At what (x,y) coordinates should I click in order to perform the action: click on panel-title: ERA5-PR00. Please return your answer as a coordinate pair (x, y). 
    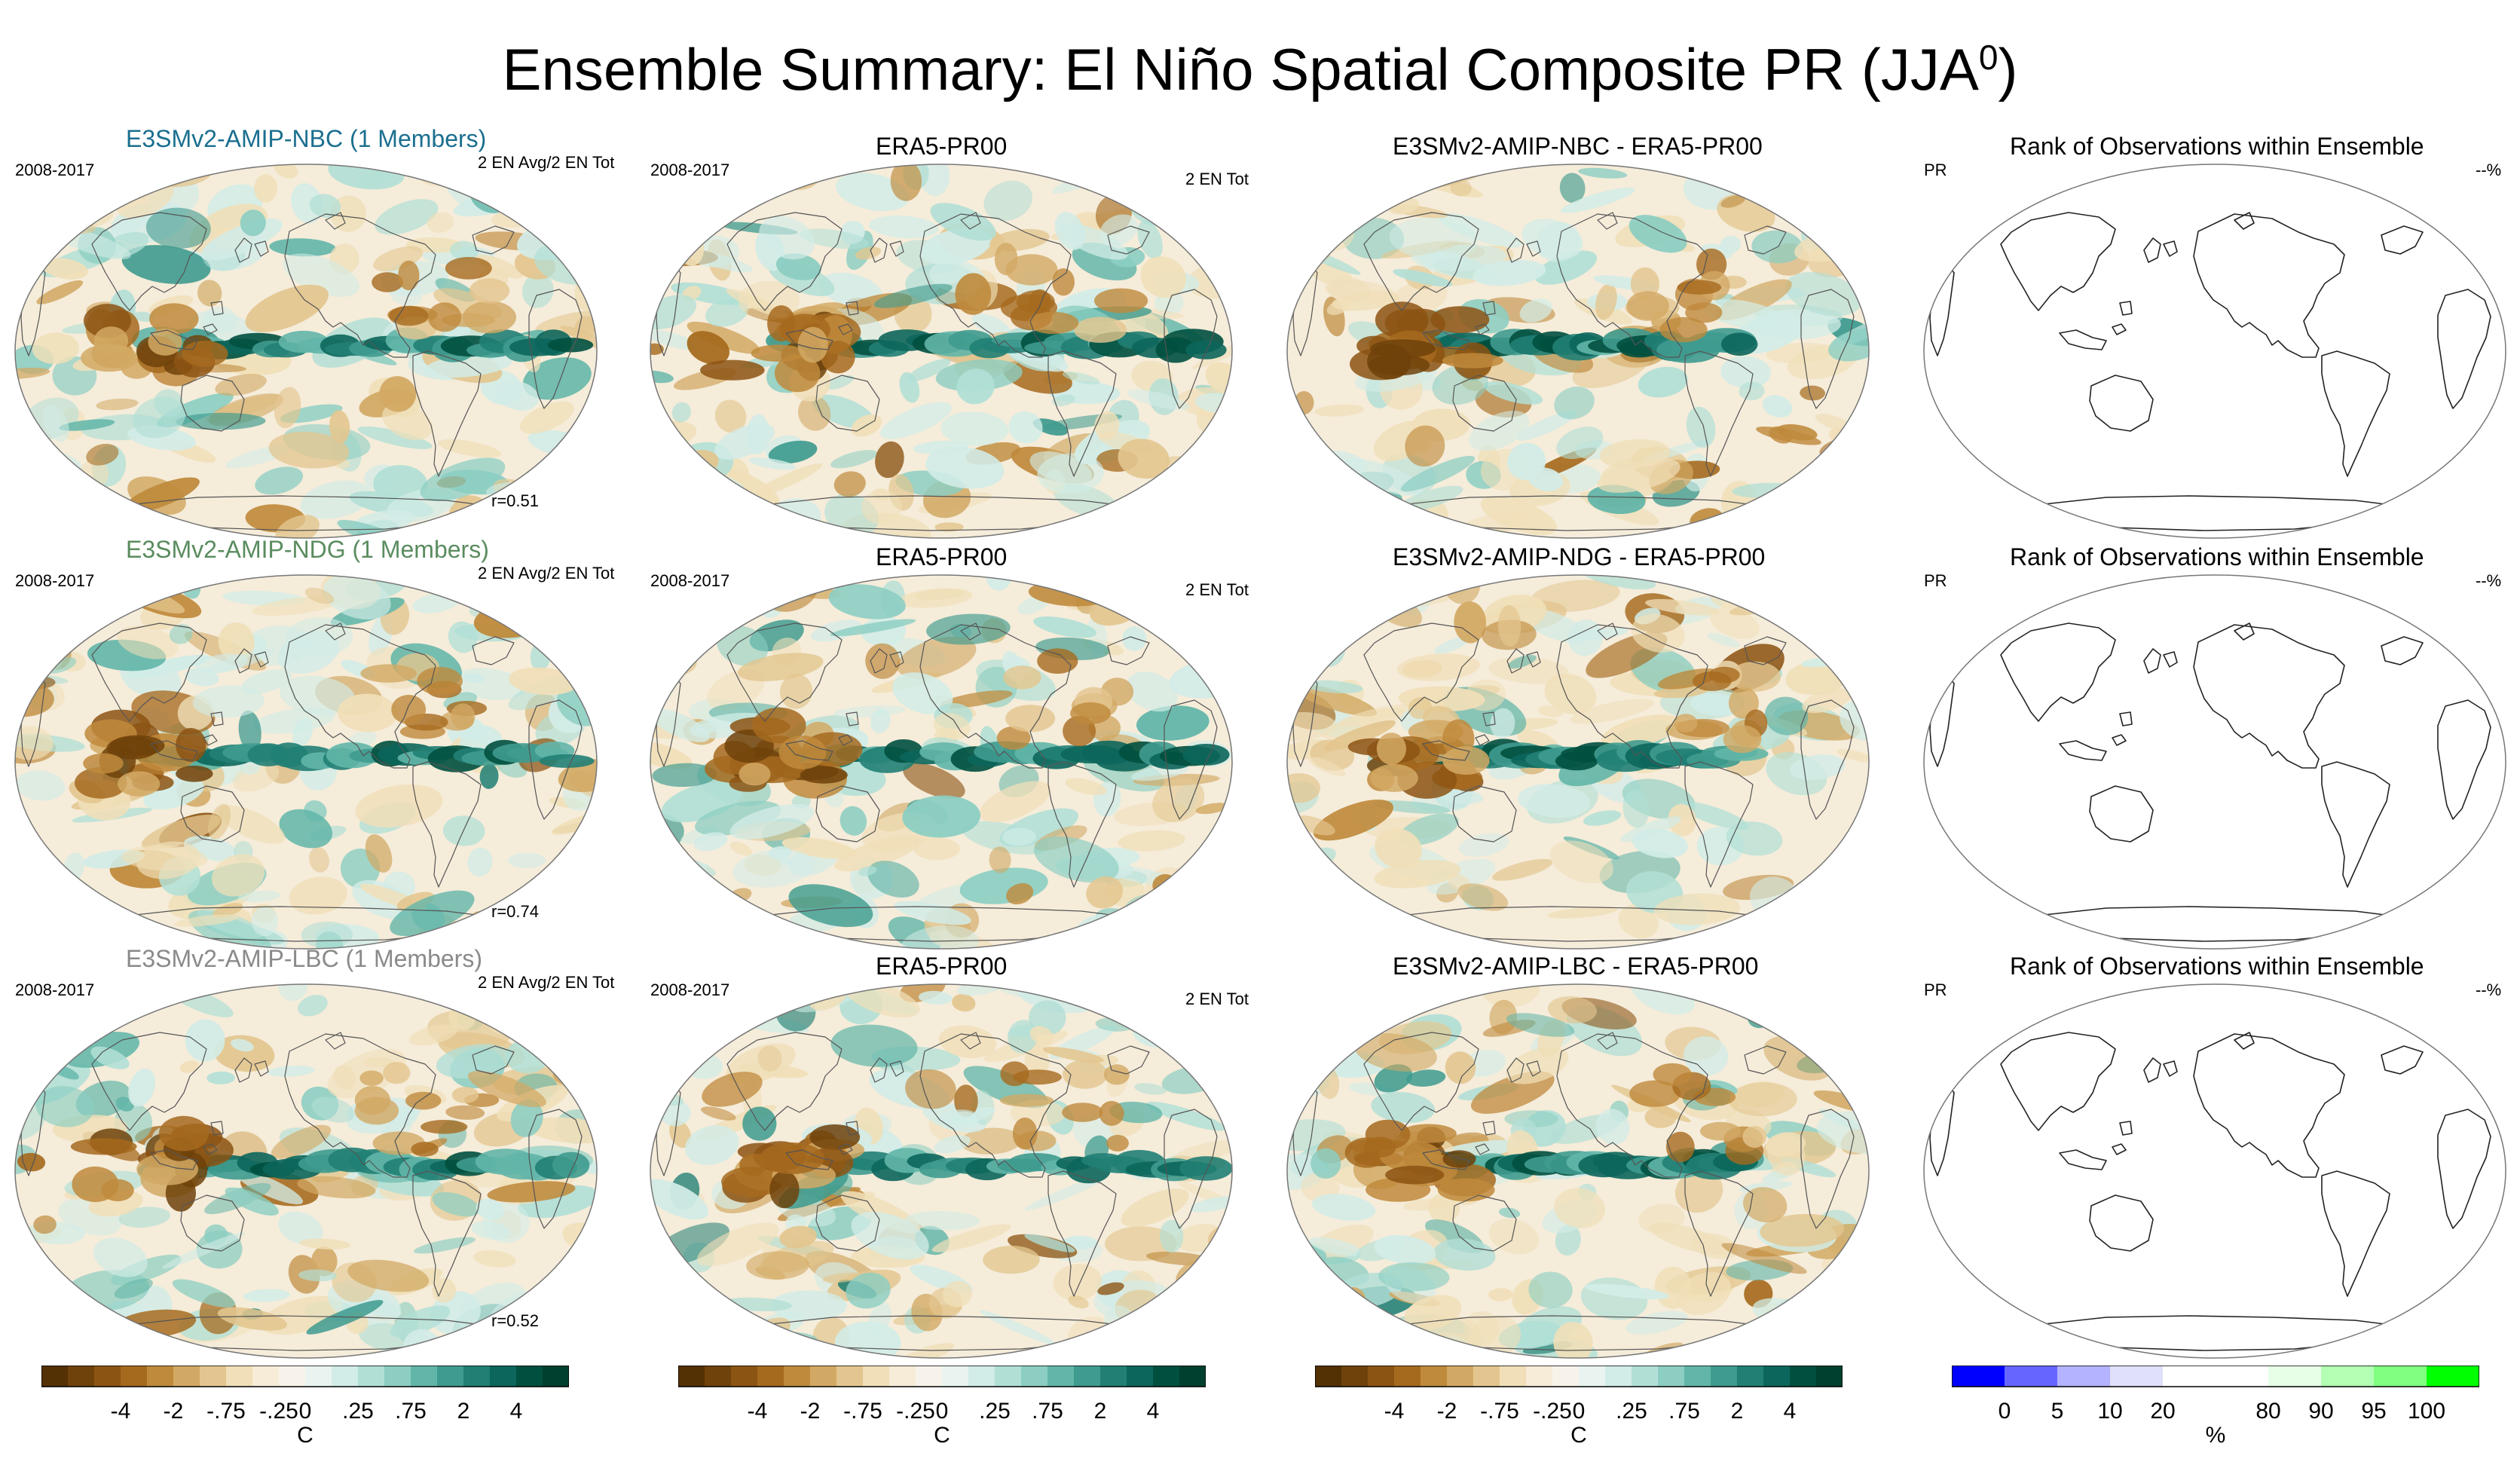
    Looking at the image, I should click on (942, 146).